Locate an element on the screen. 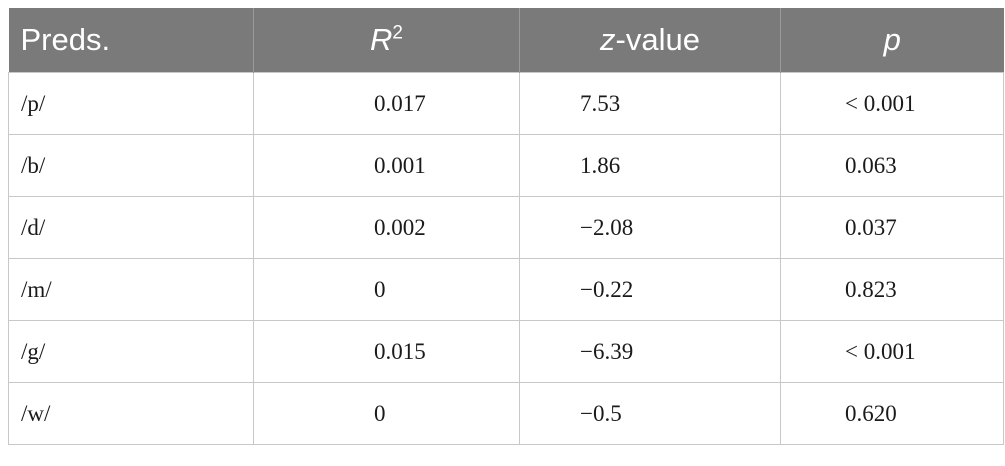 The width and height of the screenshot is (1005, 466). header-z-value: z-value is located at coordinates (650, 40).